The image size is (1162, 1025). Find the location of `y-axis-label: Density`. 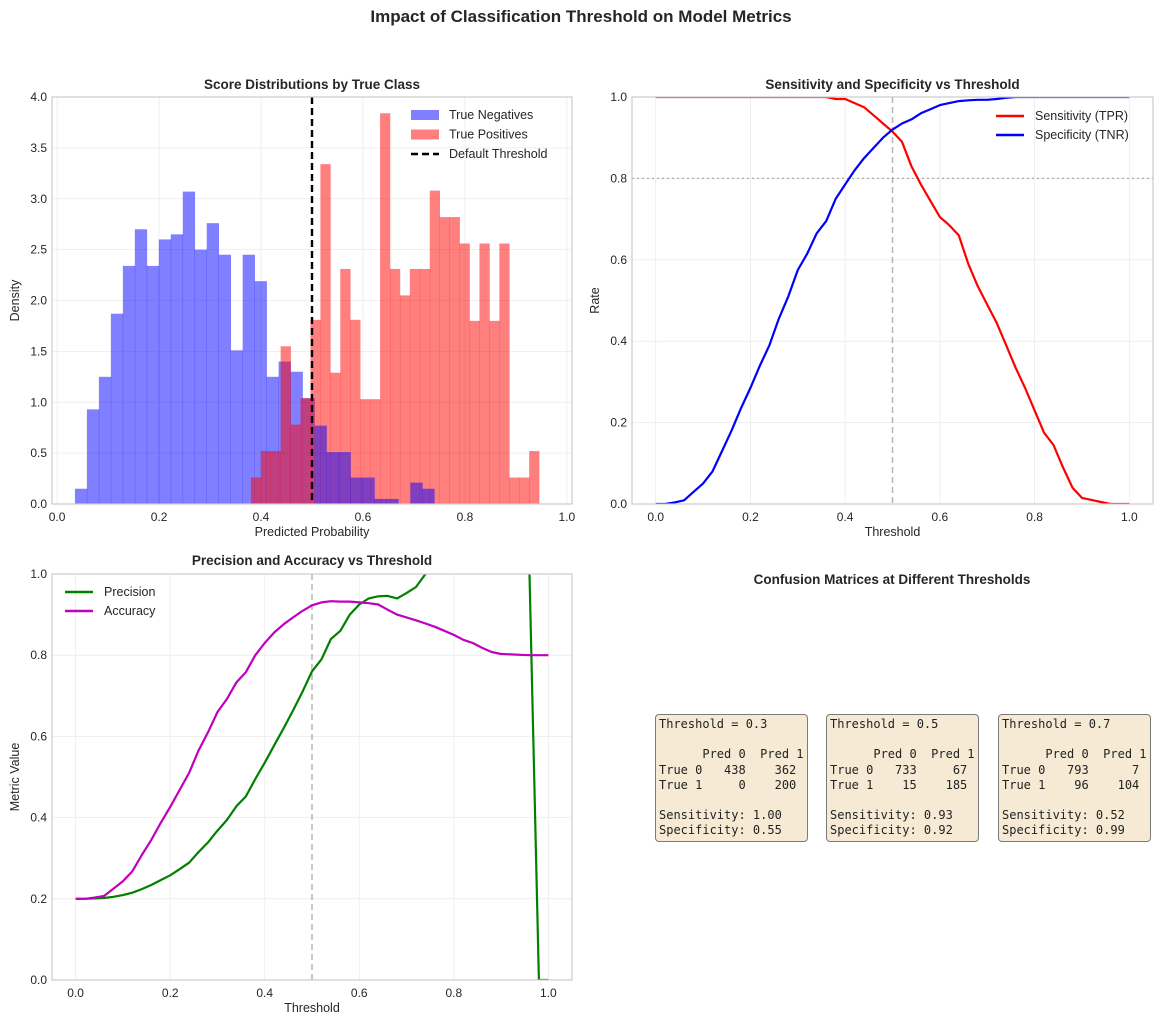

y-axis-label: Density is located at coordinates (15, 300).